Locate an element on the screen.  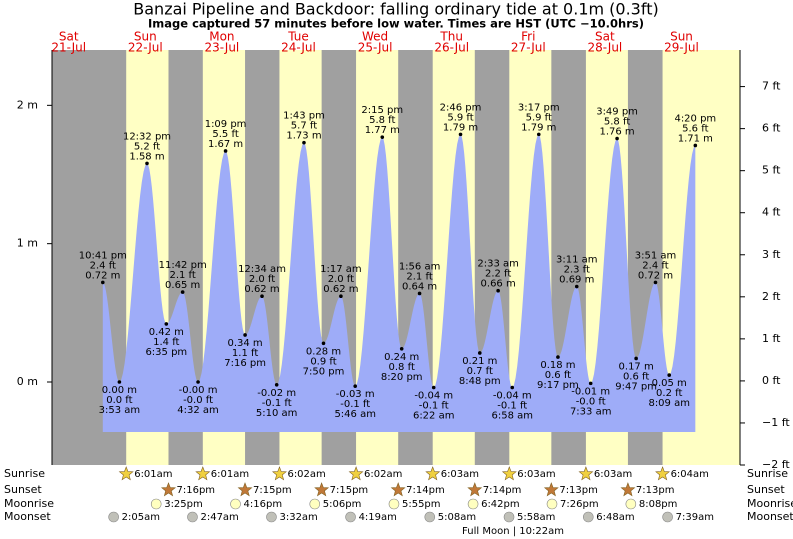
y2-tick-label: 5 ft is located at coordinates (771, 170).